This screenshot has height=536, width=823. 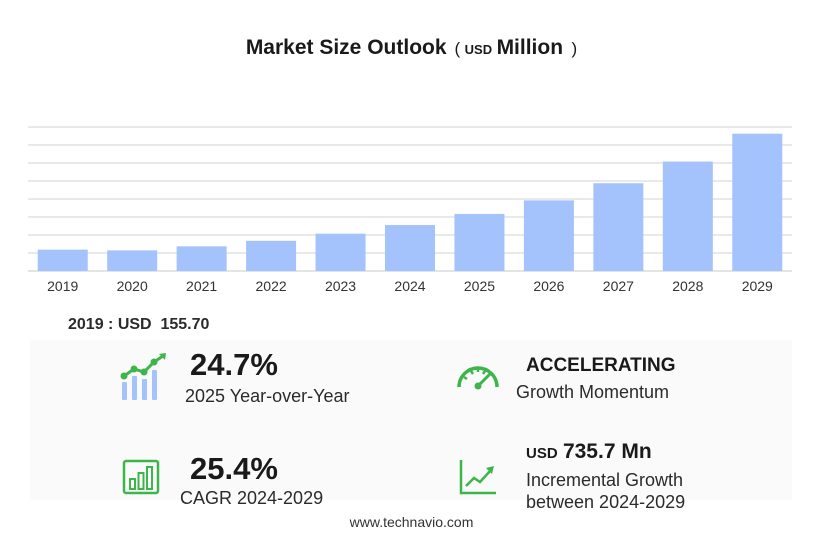 What do you see at coordinates (340, 286) in the screenshot?
I see `x-tick-label: 2023` at bounding box center [340, 286].